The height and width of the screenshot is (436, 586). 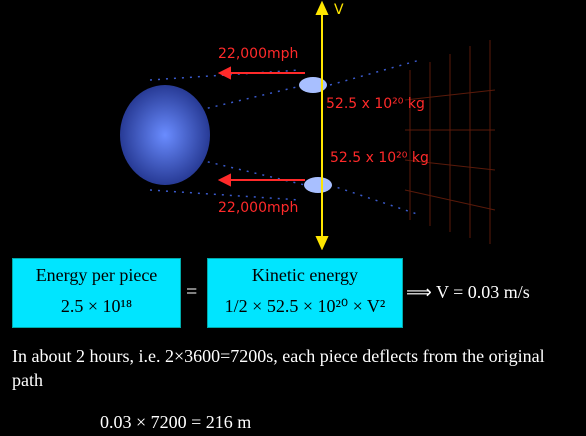 I want to click on velocity-label: V, so click(x=339, y=10).